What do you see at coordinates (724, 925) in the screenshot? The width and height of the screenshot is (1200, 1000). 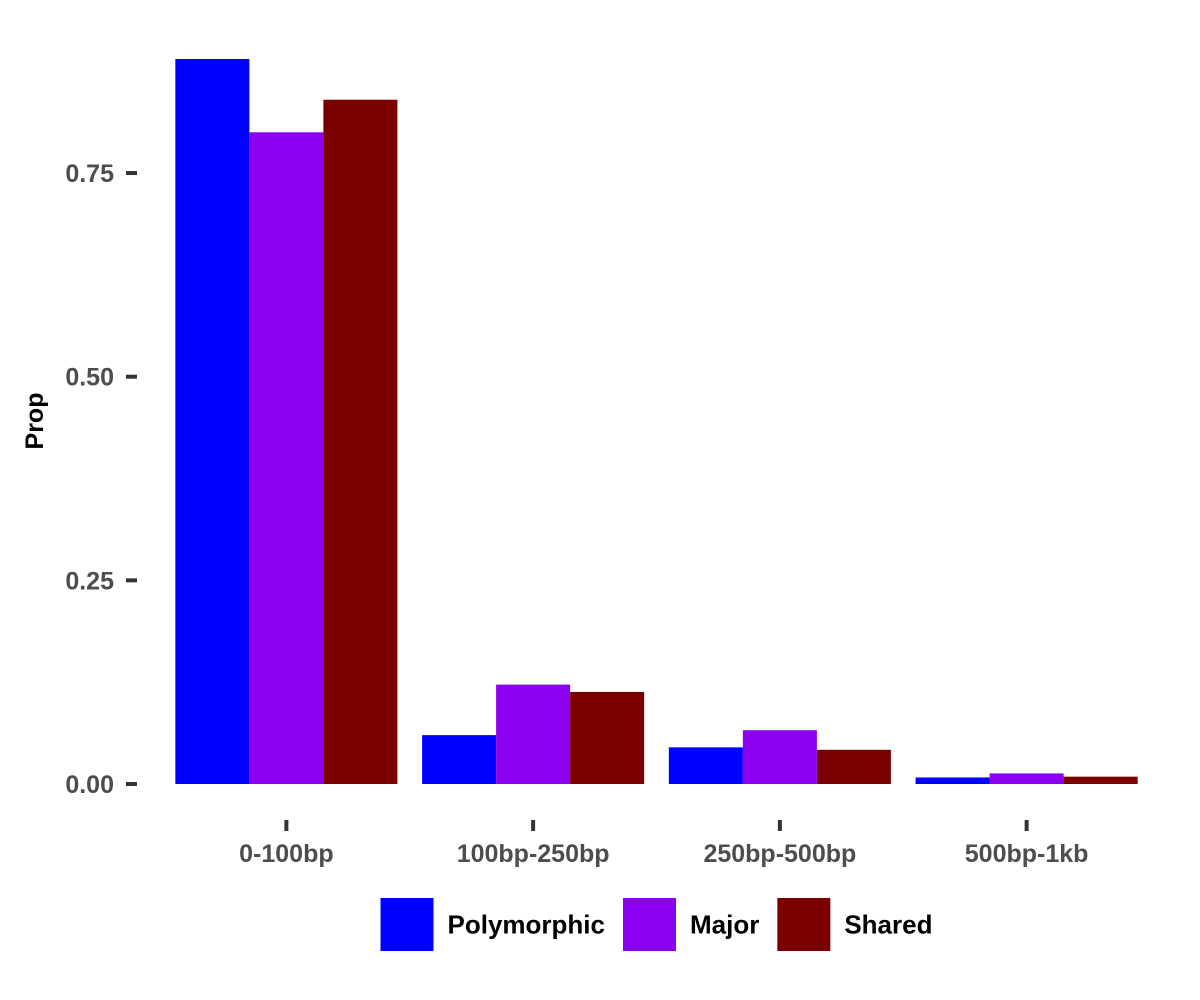 I see `legend-label-major: Major` at bounding box center [724, 925].